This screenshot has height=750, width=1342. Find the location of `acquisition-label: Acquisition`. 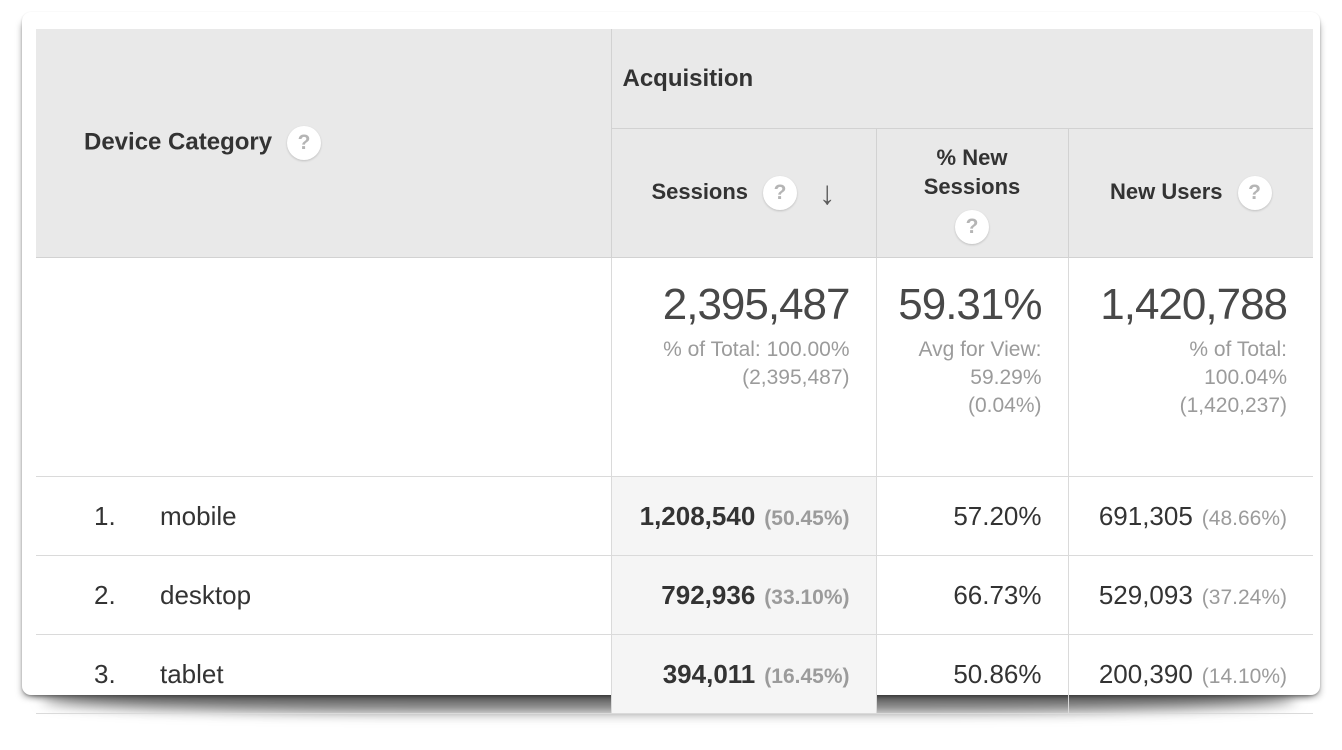

acquisition-label: Acquisition is located at coordinates (688, 78).